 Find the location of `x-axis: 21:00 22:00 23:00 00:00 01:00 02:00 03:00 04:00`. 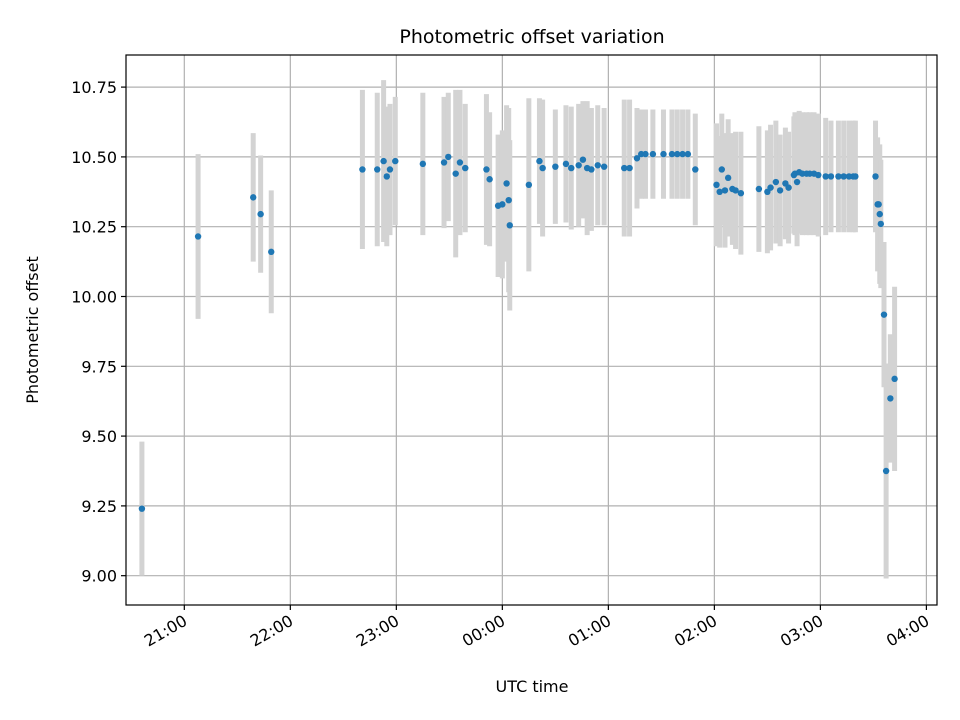

x-axis: 21:00 22:00 23:00 00:00 01:00 02:00 03:00 04:00 is located at coordinates (536, 628).